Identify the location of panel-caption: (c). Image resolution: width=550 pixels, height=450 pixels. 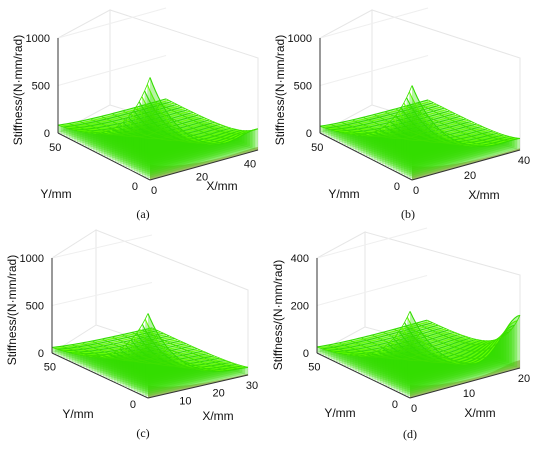
(142, 433).